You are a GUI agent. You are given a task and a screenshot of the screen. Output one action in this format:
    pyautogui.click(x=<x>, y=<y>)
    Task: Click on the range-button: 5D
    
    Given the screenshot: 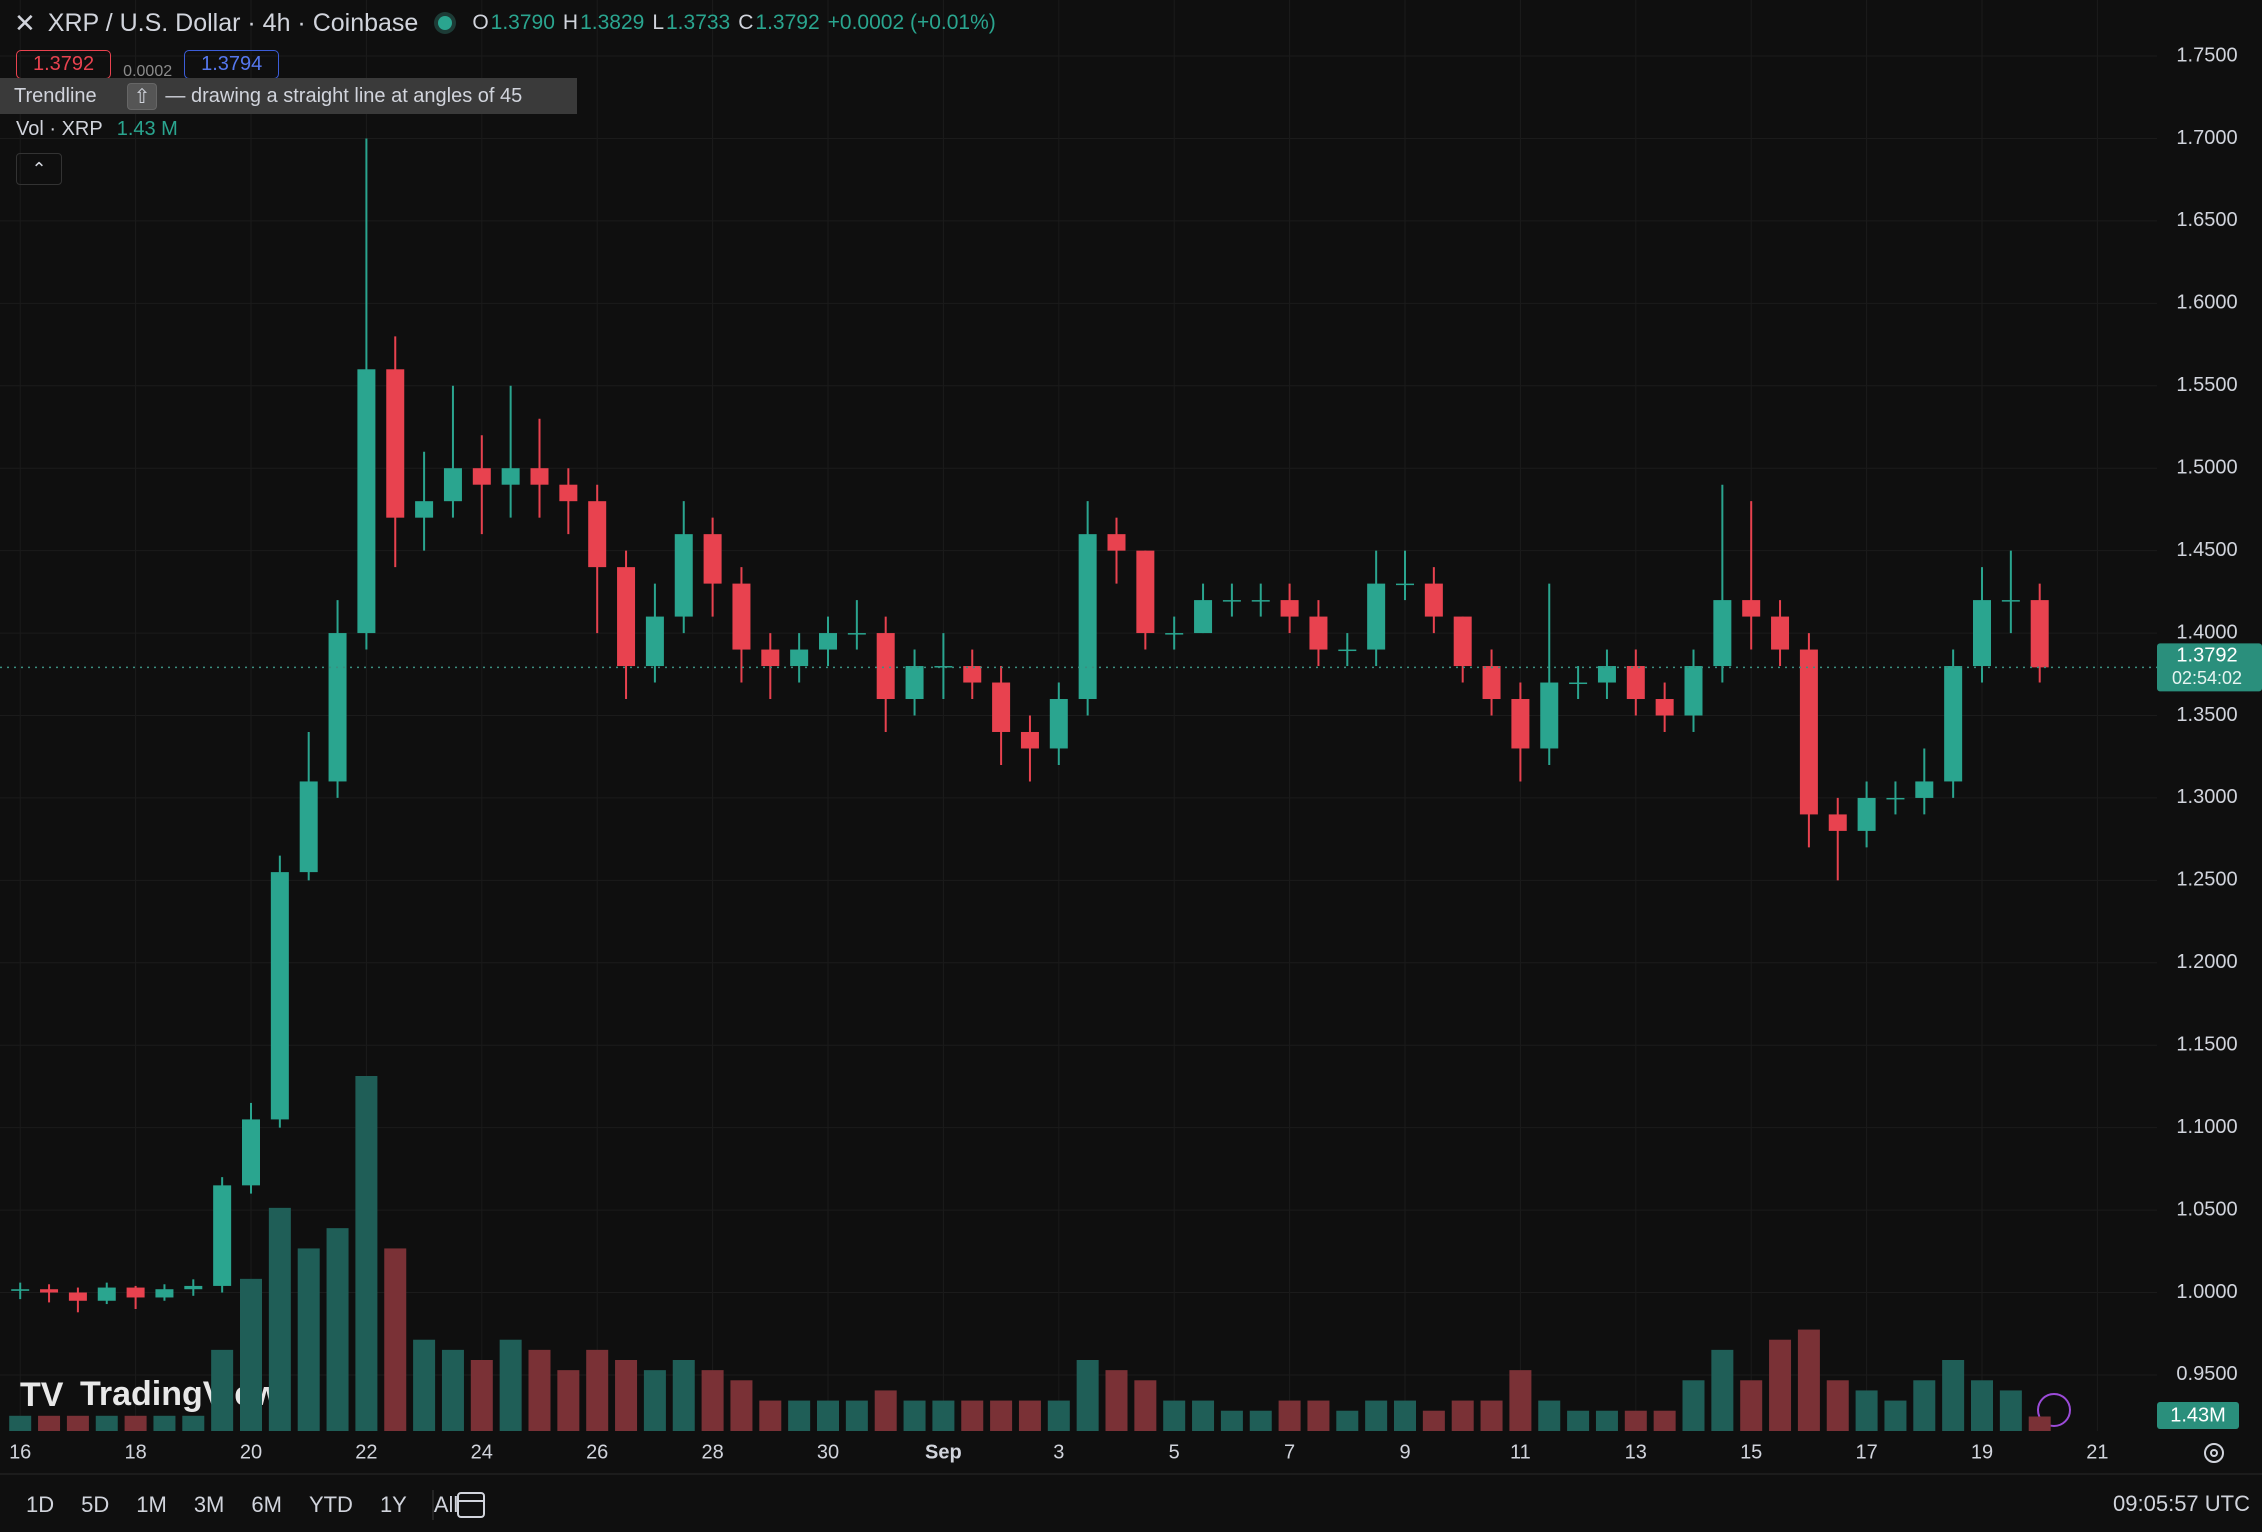 What is the action you would take?
    pyautogui.click(x=95, y=1504)
    